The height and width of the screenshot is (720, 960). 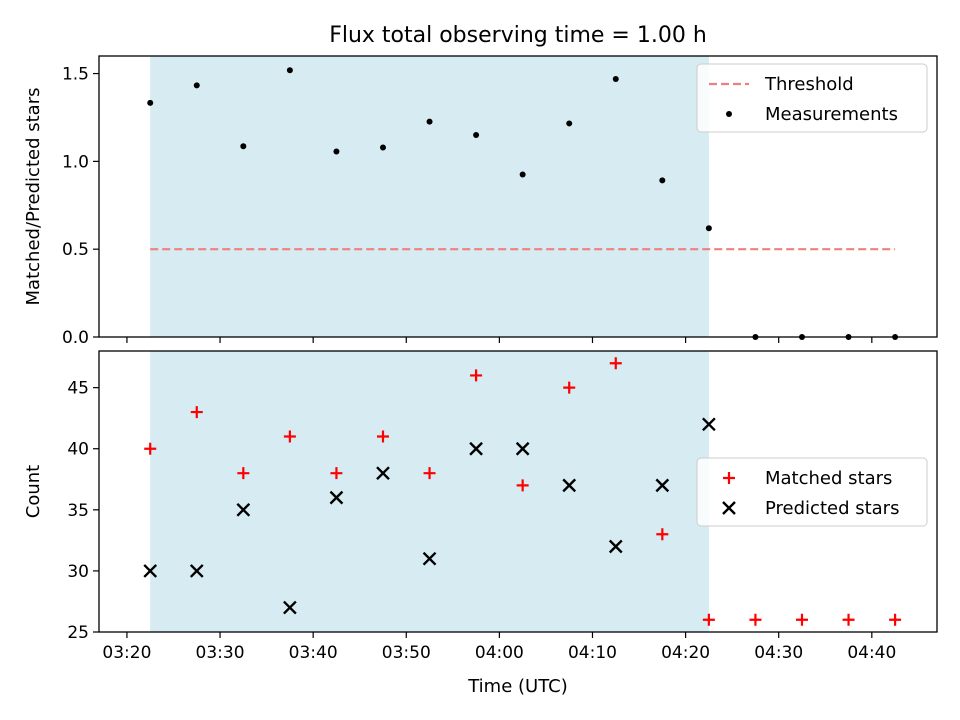 I want to click on legend-predicted-marker, so click(x=729, y=508).